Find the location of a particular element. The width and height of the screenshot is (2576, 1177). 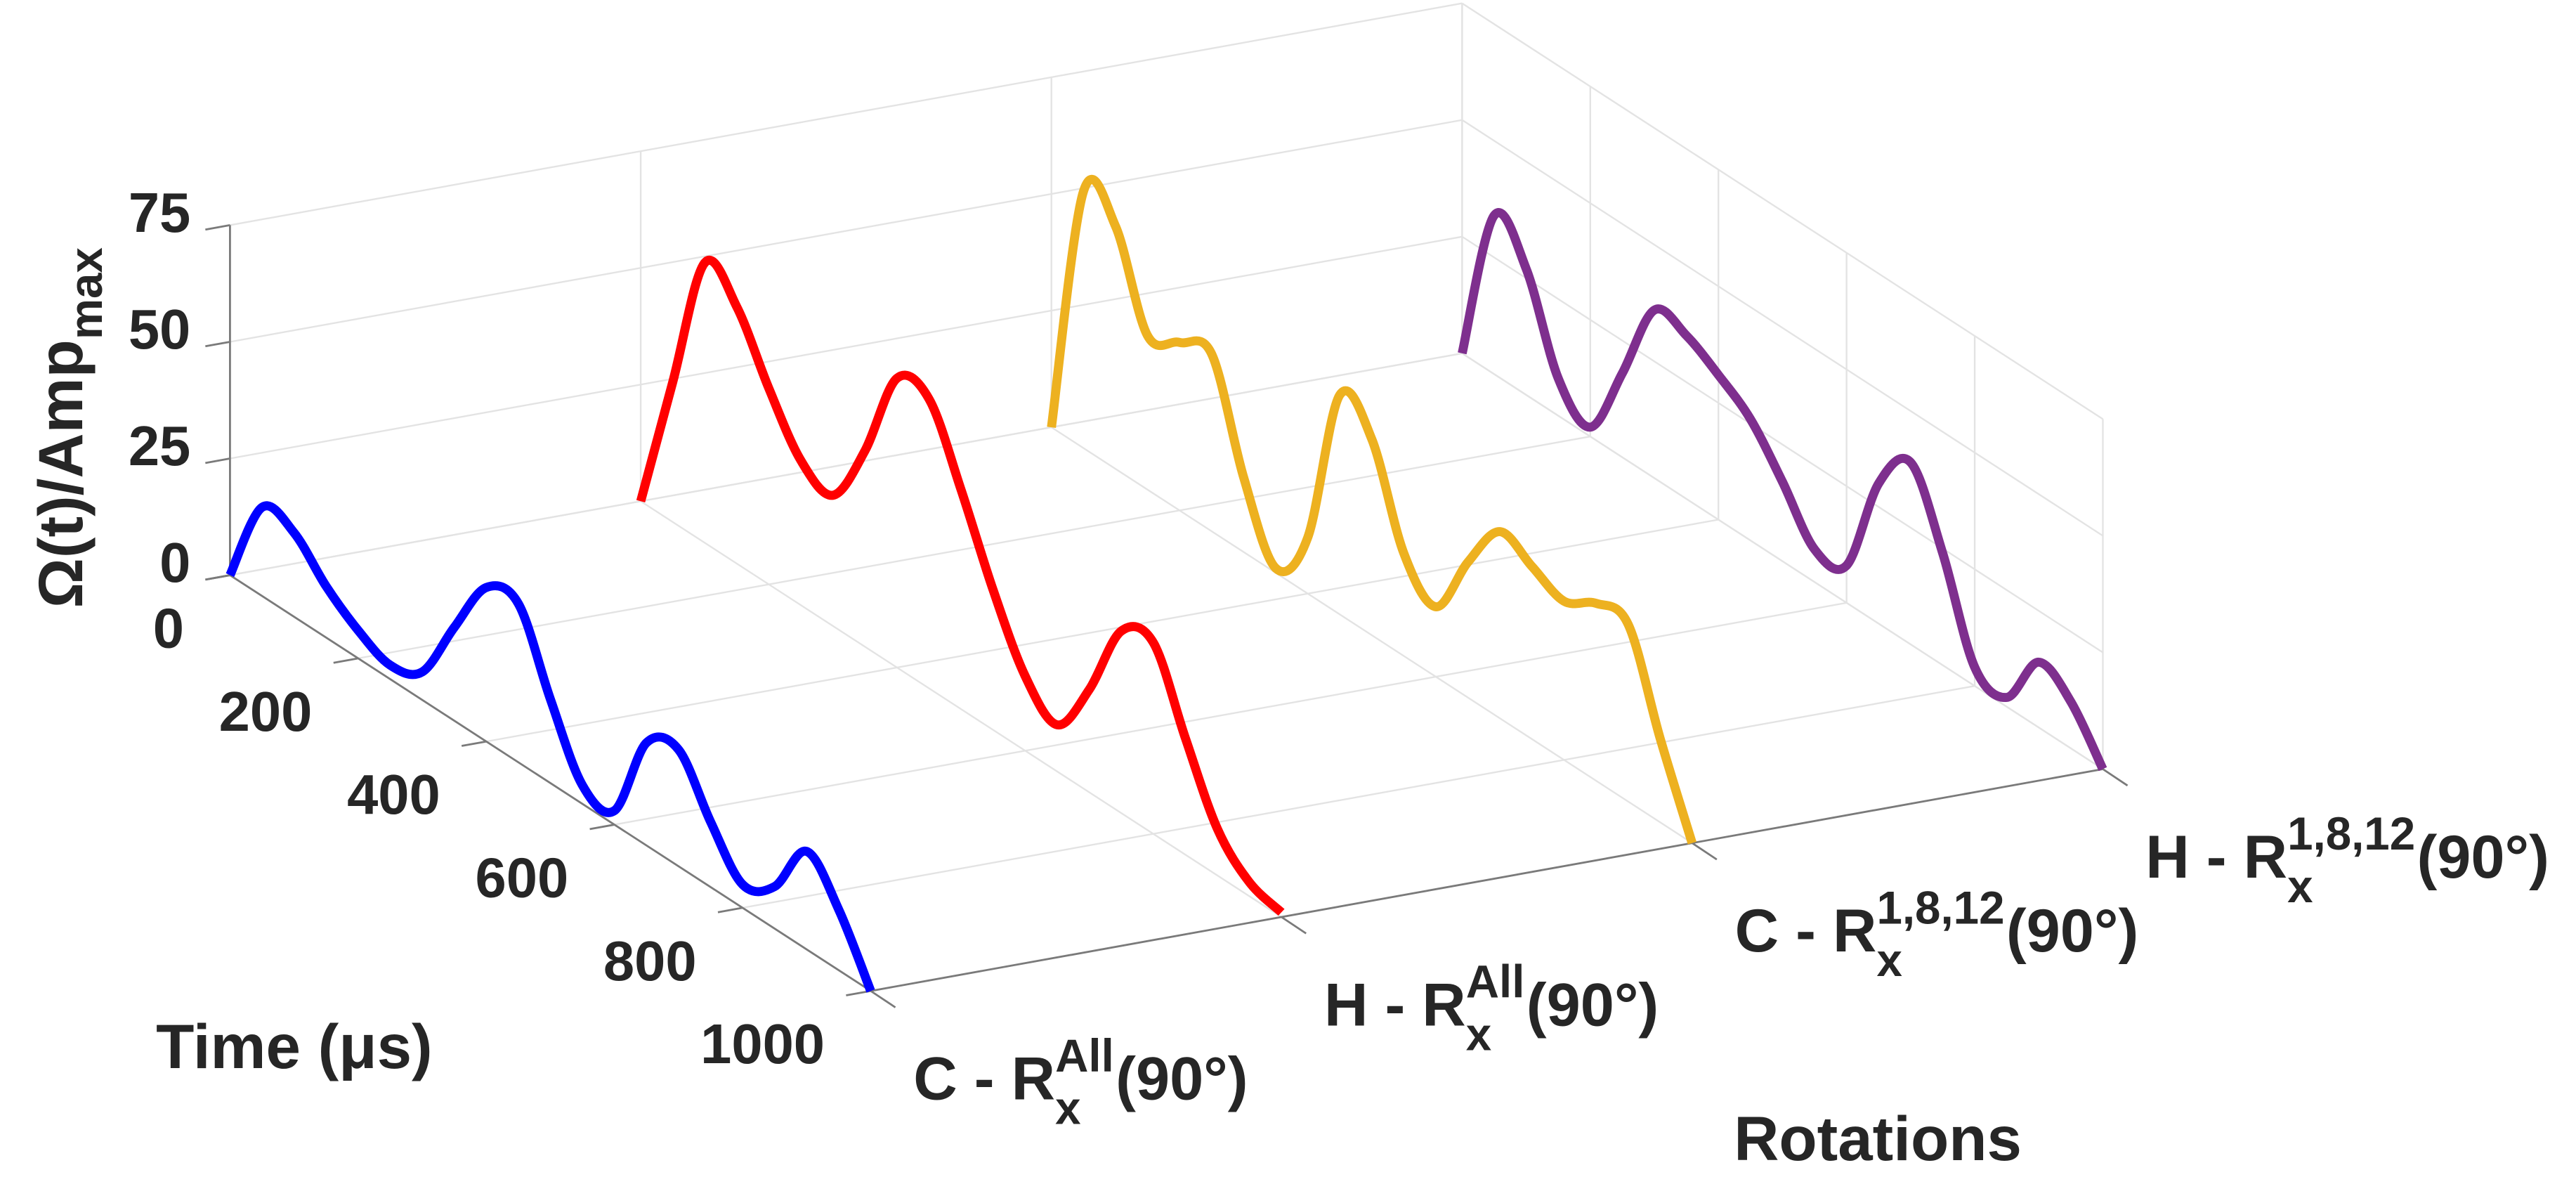

z-axis-label-text: Ω(t)/Amp is located at coordinates (61, 473).